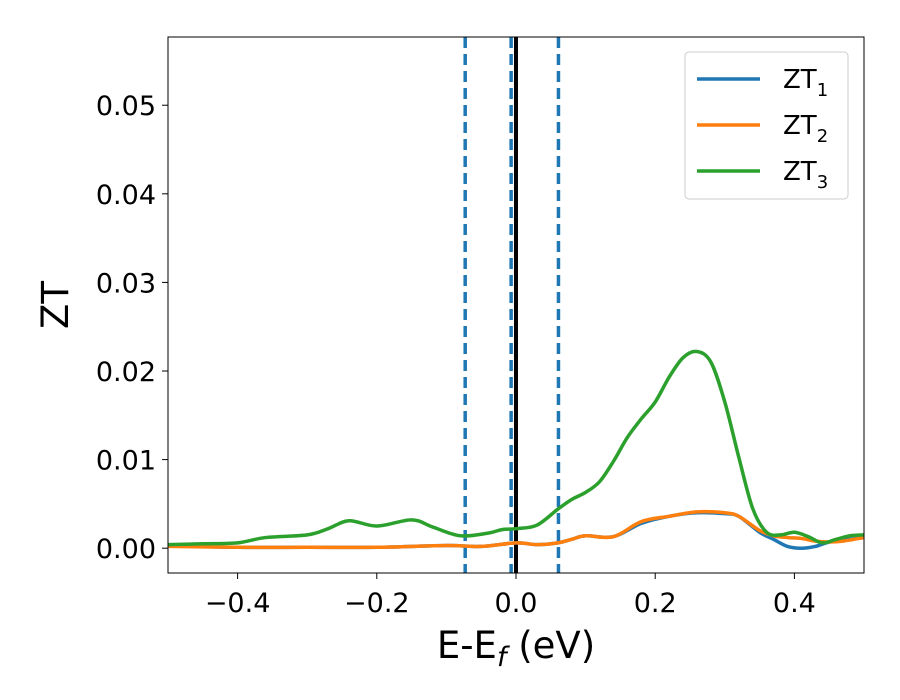  I want to click on x-axis-ticks: −0.4 −0.2 0.0 0.2 0.4, so click(510, 596).